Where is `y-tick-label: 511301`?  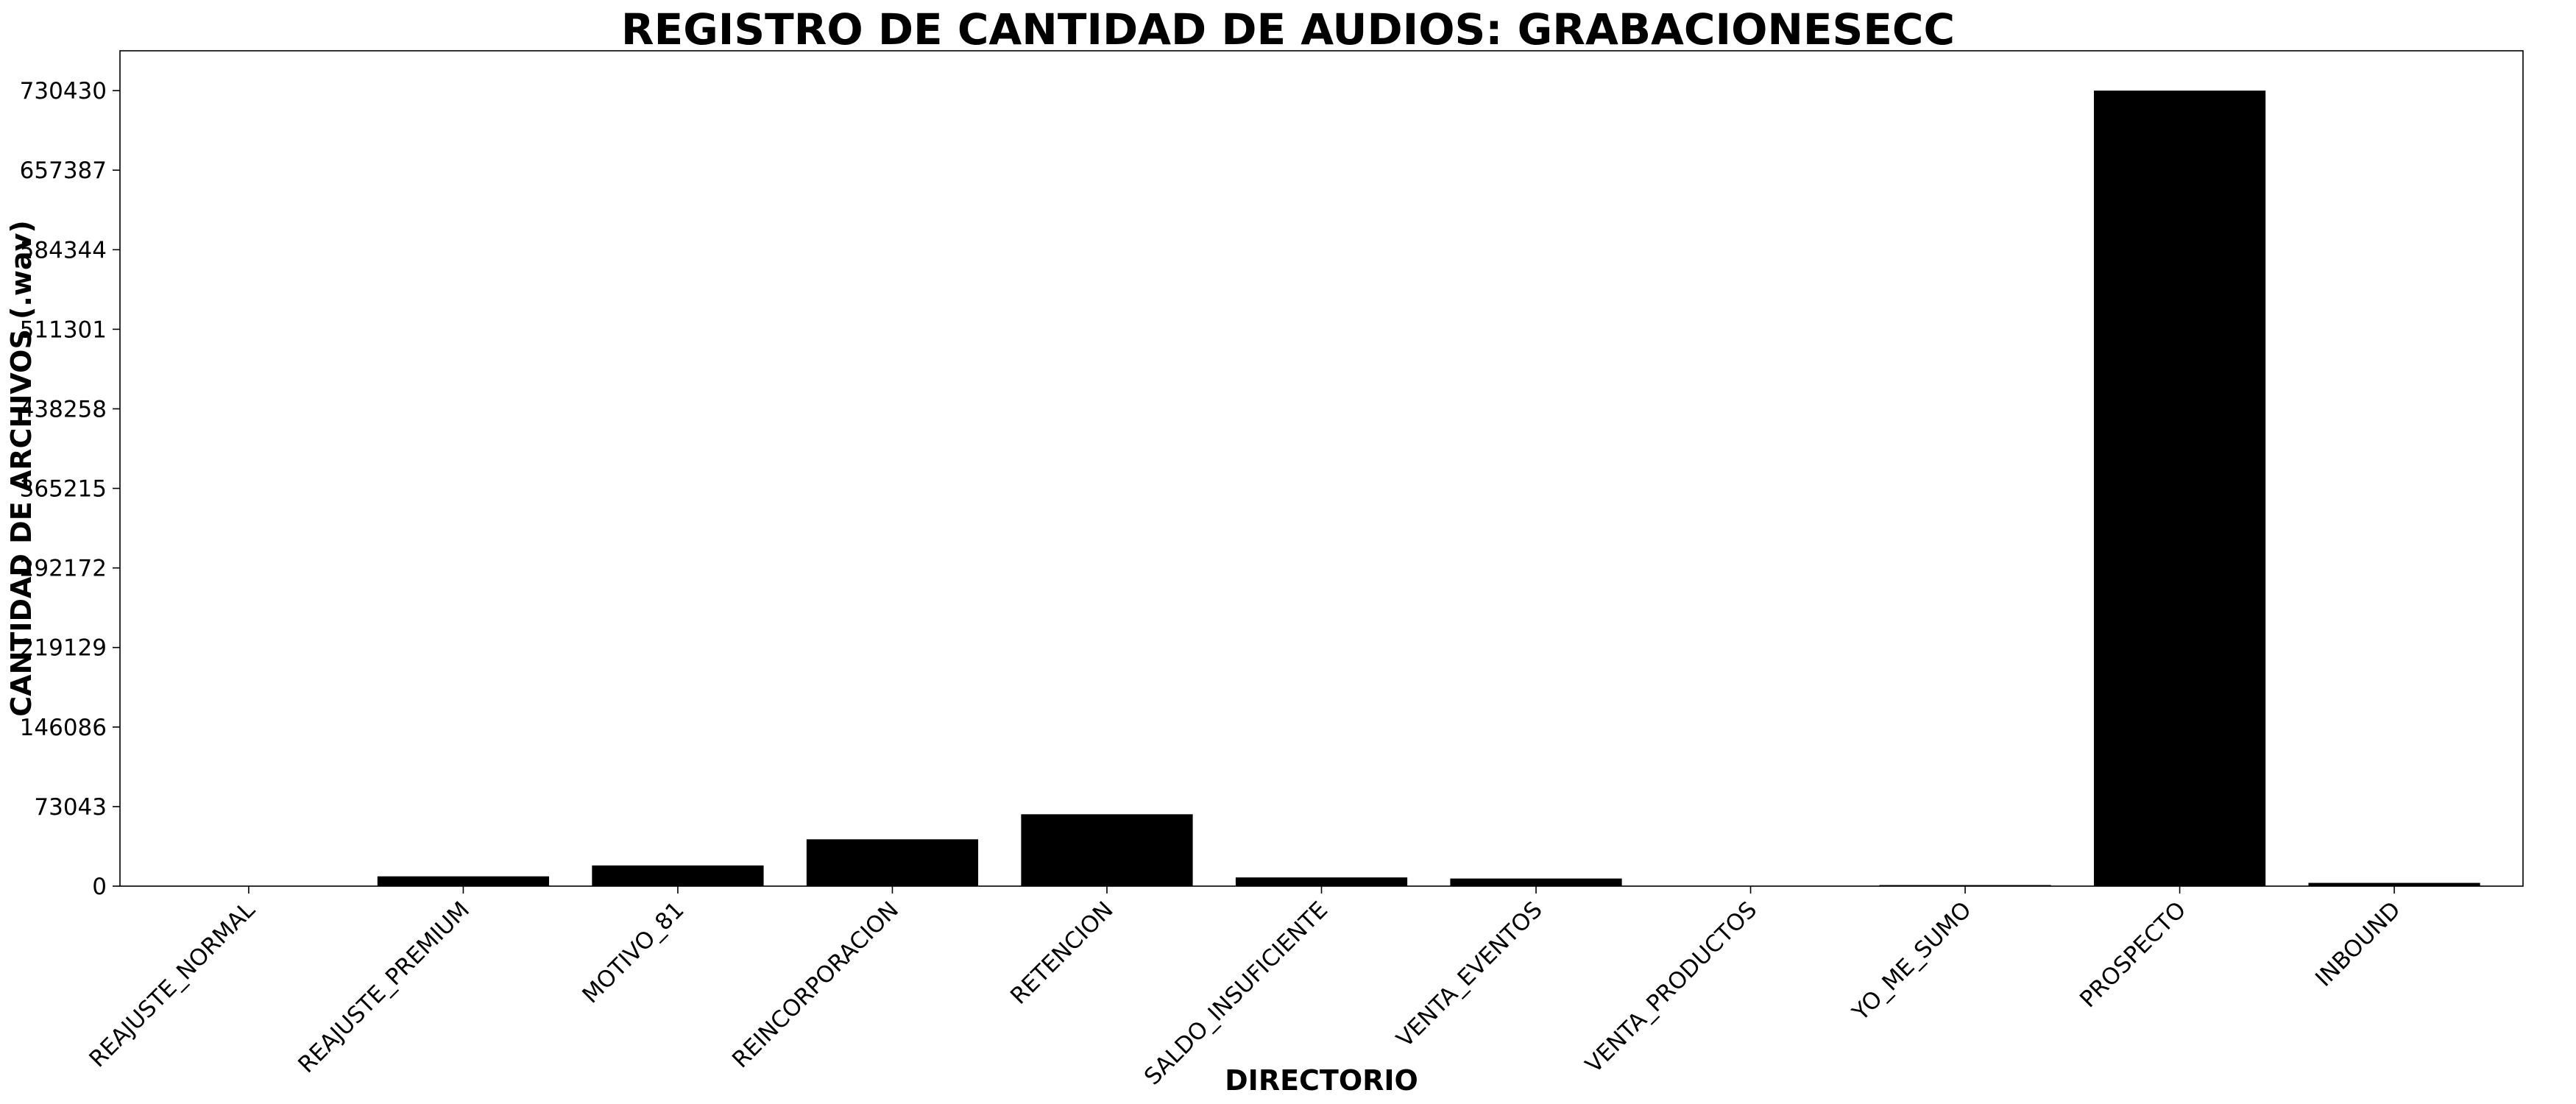 y-tick-label: 511301 is located at coordinates (63, 329).